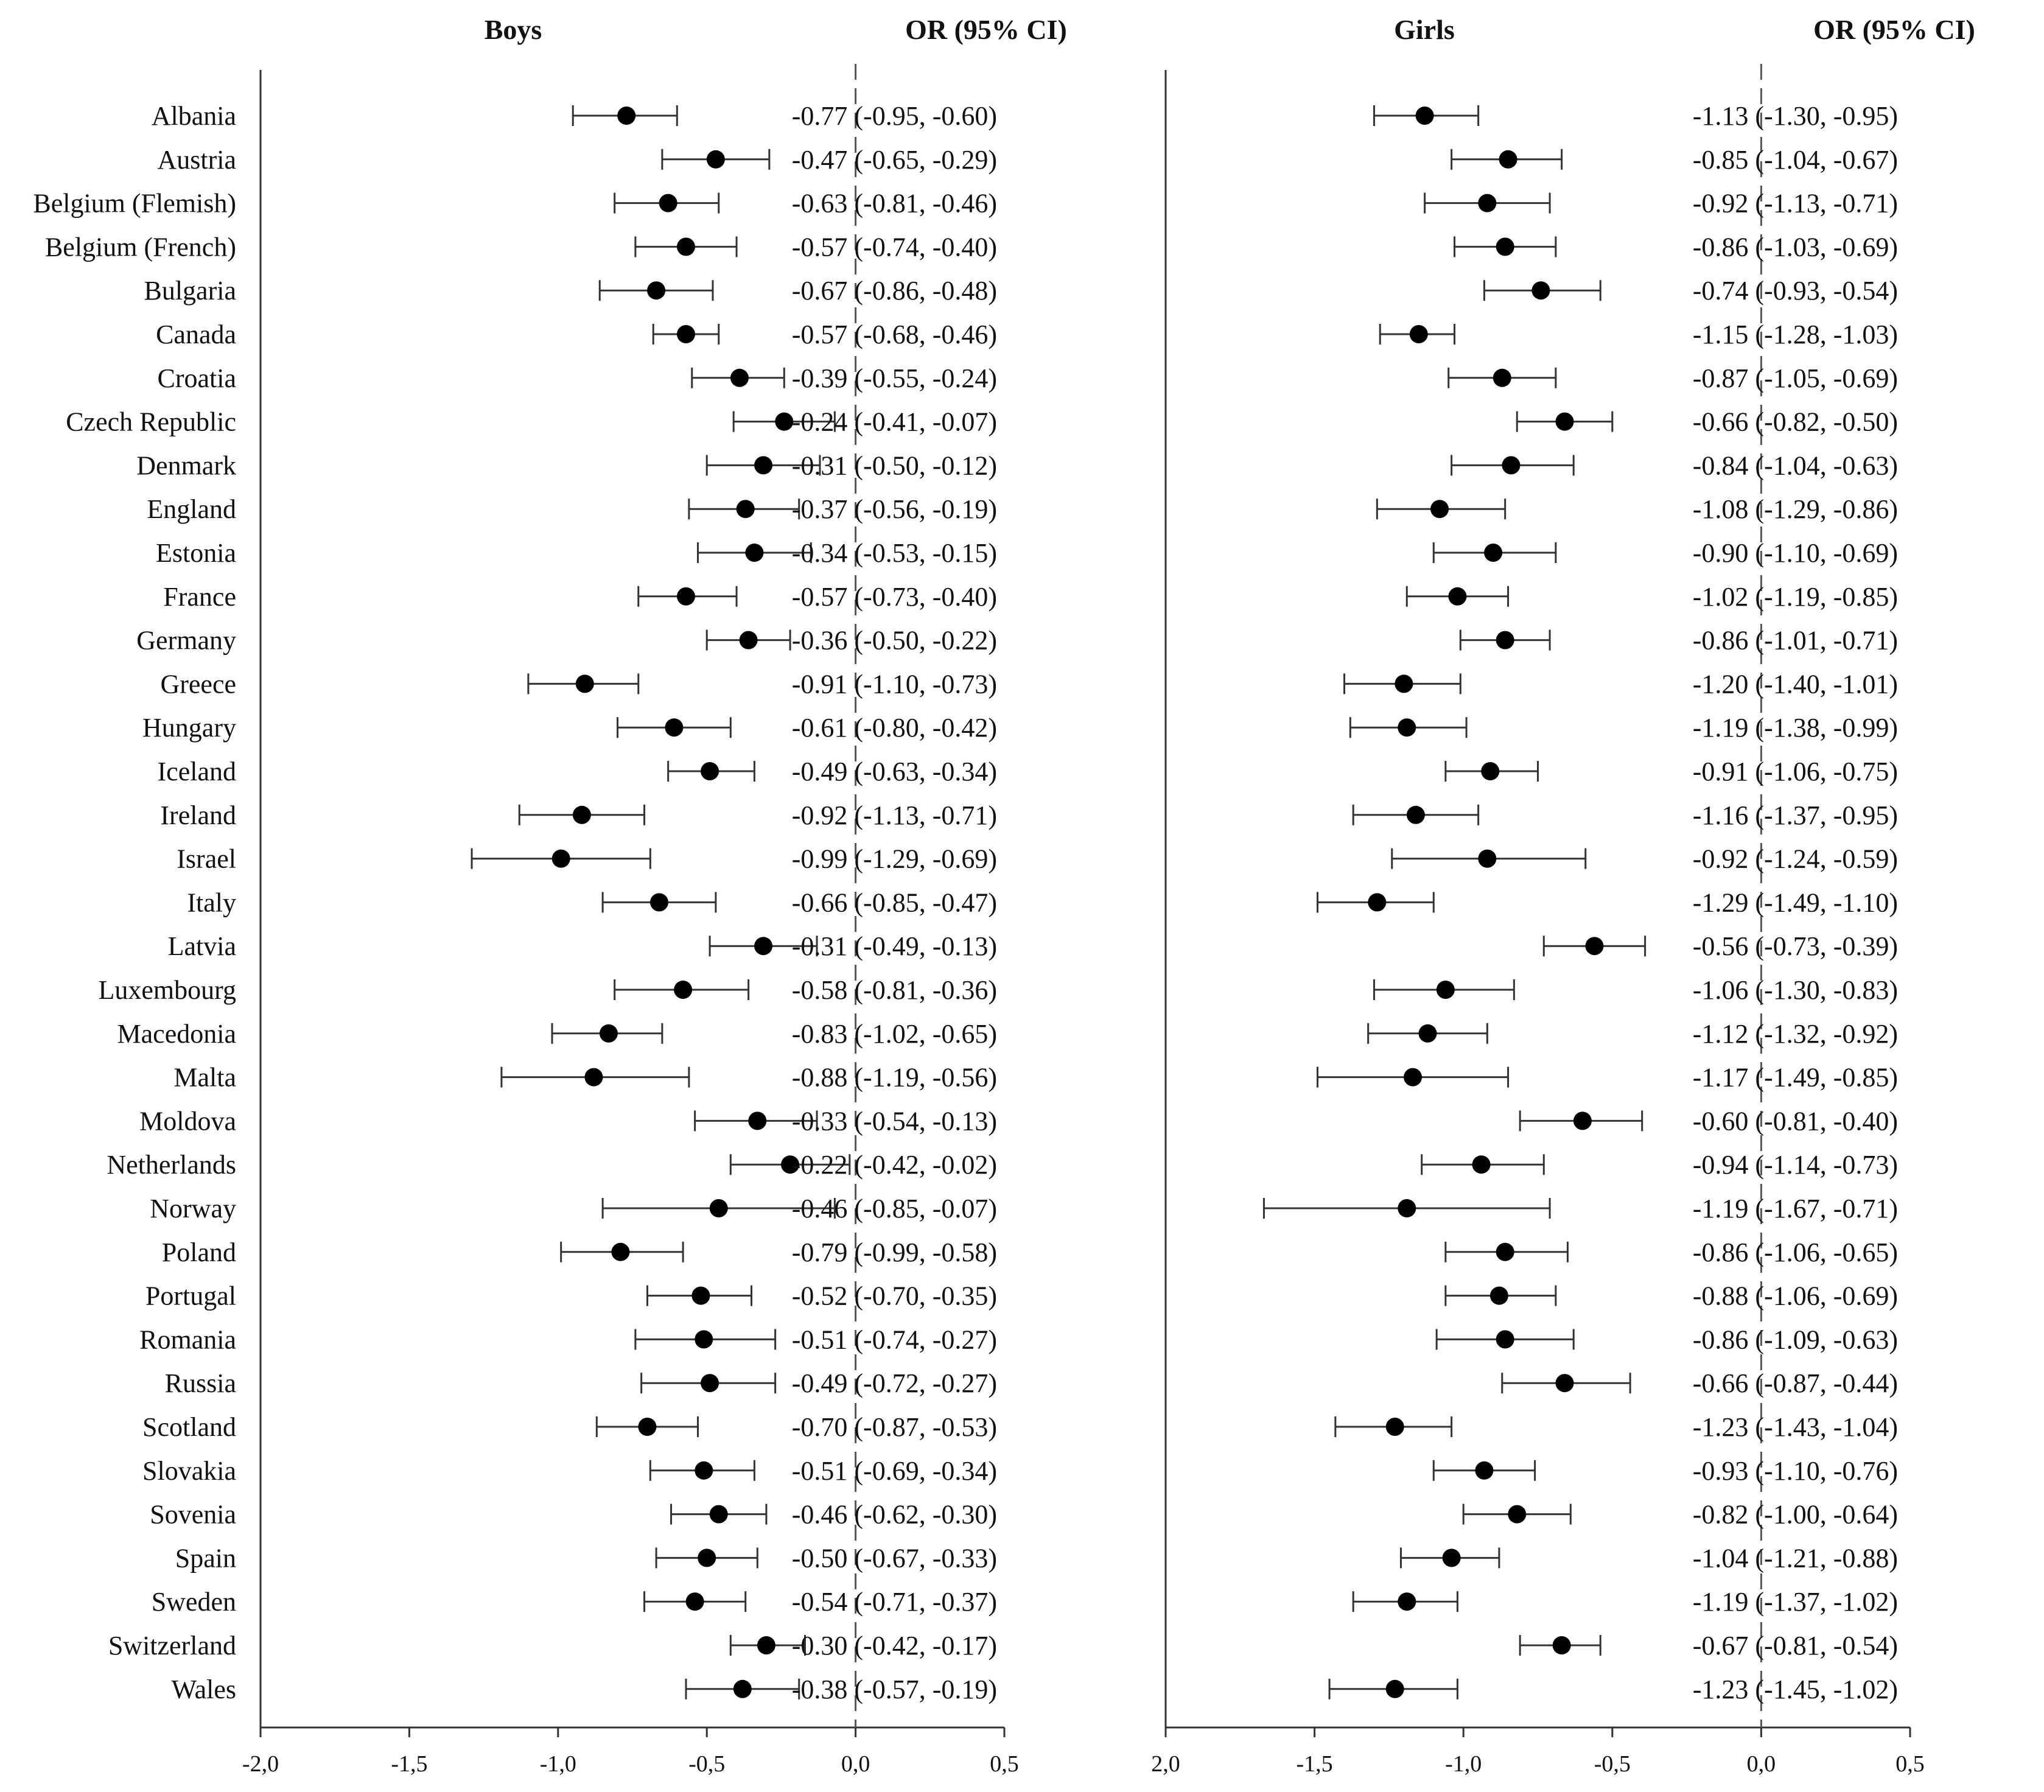  What do you see at coordinates (196, 553) in the screenshot?
I see `country-label: Estonia` at bounding box center [196, 553].